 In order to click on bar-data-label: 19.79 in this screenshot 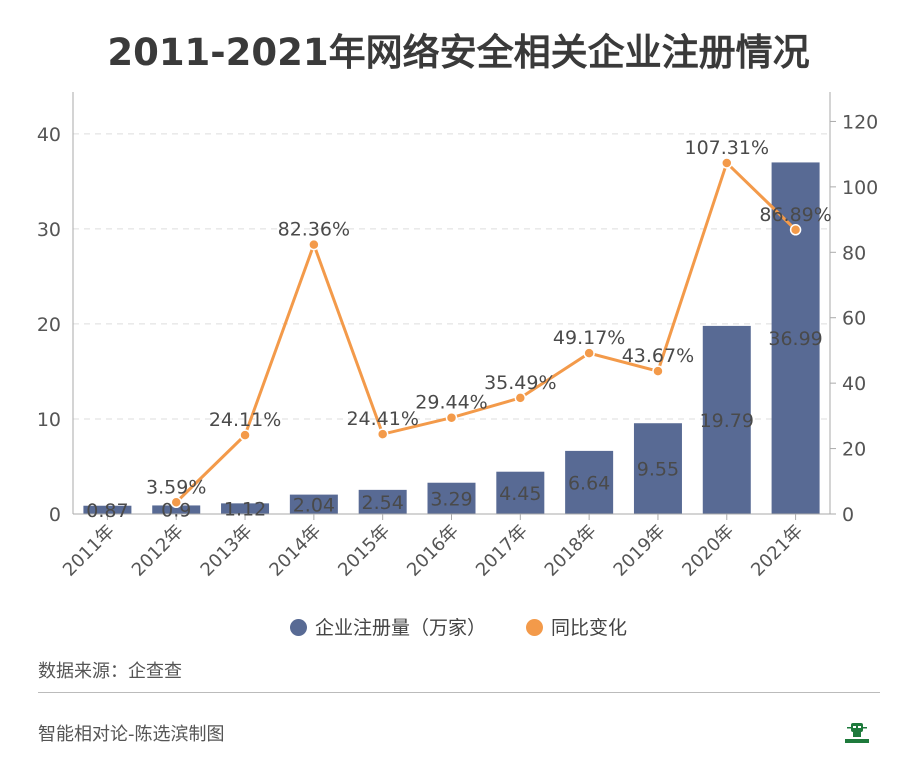, I will do `click(727, 421)`.